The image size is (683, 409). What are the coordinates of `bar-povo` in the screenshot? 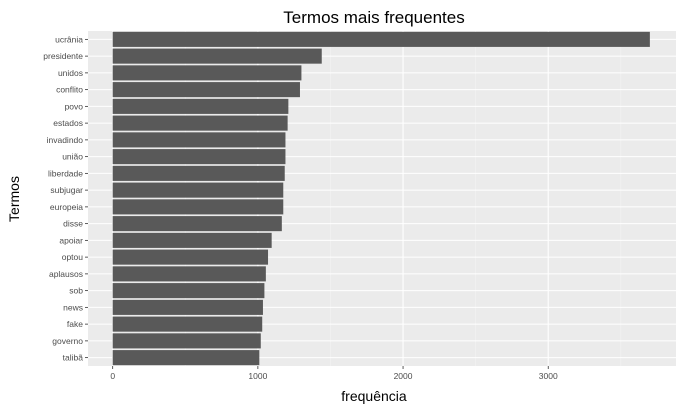 It's located at (200, 106).